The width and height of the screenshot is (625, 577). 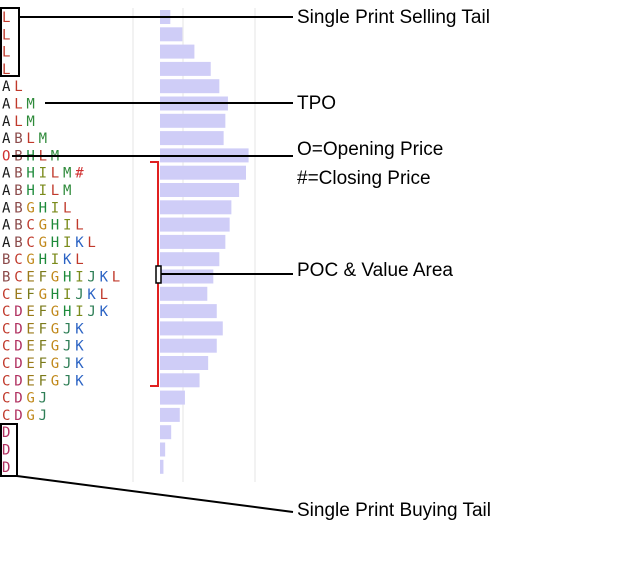 What do you see at coordinates (375, 270) in the screenshot?
I see `poc-value-area-label: POC & Value Area` at bounding box center [375, 270].